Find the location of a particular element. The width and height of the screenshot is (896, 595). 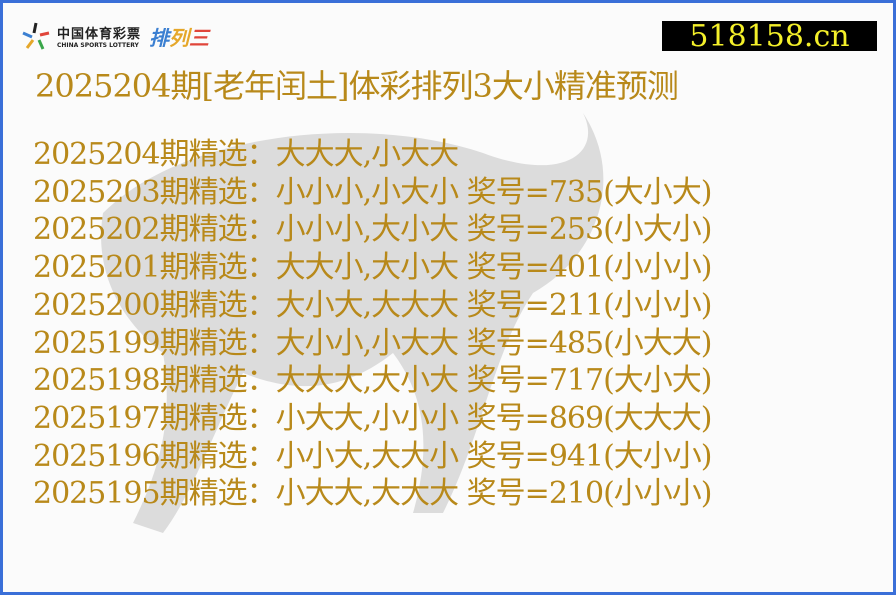

prediction-row: 2025196期精选：小小大,大大小 奖号=941(大小小) is located at coordinates (372, 456).